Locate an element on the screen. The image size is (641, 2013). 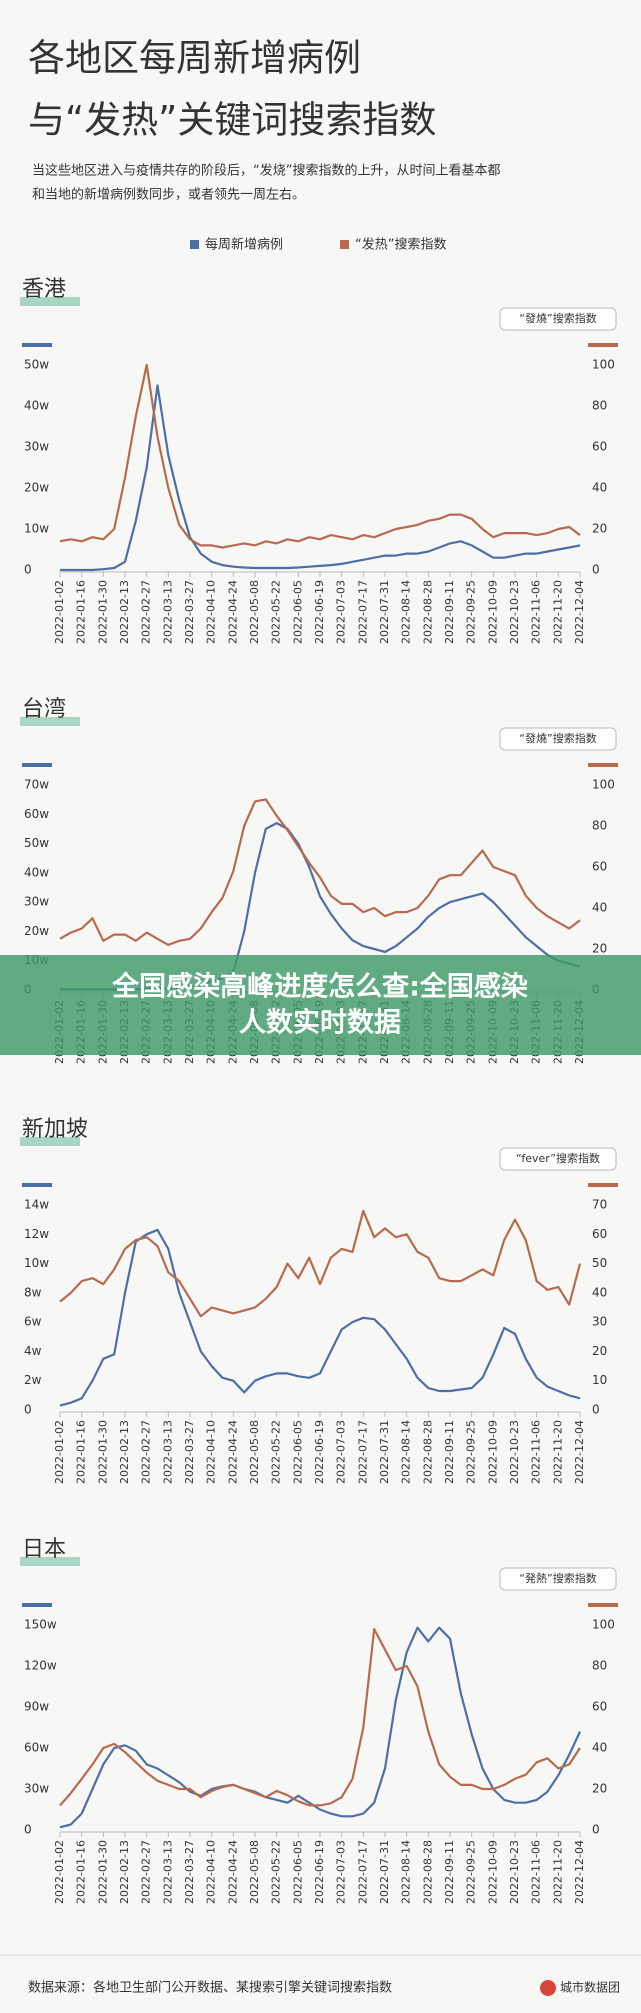
y2-label: “發燒”搜索指数 is located at coordinates (557, 738).